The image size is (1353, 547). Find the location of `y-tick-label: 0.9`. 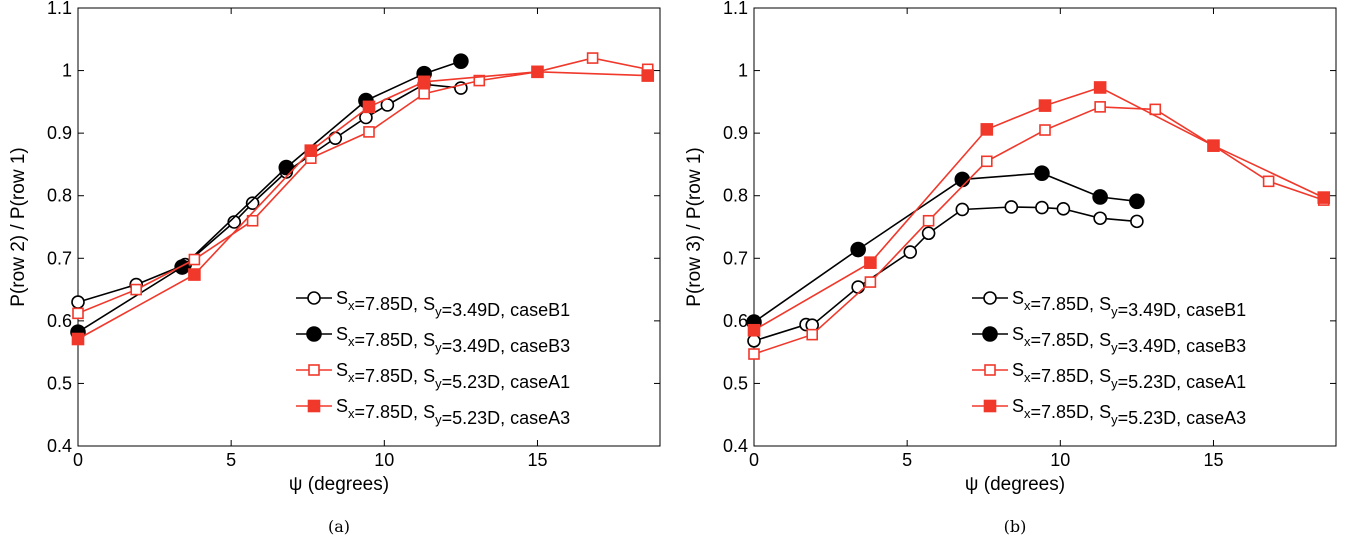

y-tick-label: 0.9 is located at coordinates (59, 133).